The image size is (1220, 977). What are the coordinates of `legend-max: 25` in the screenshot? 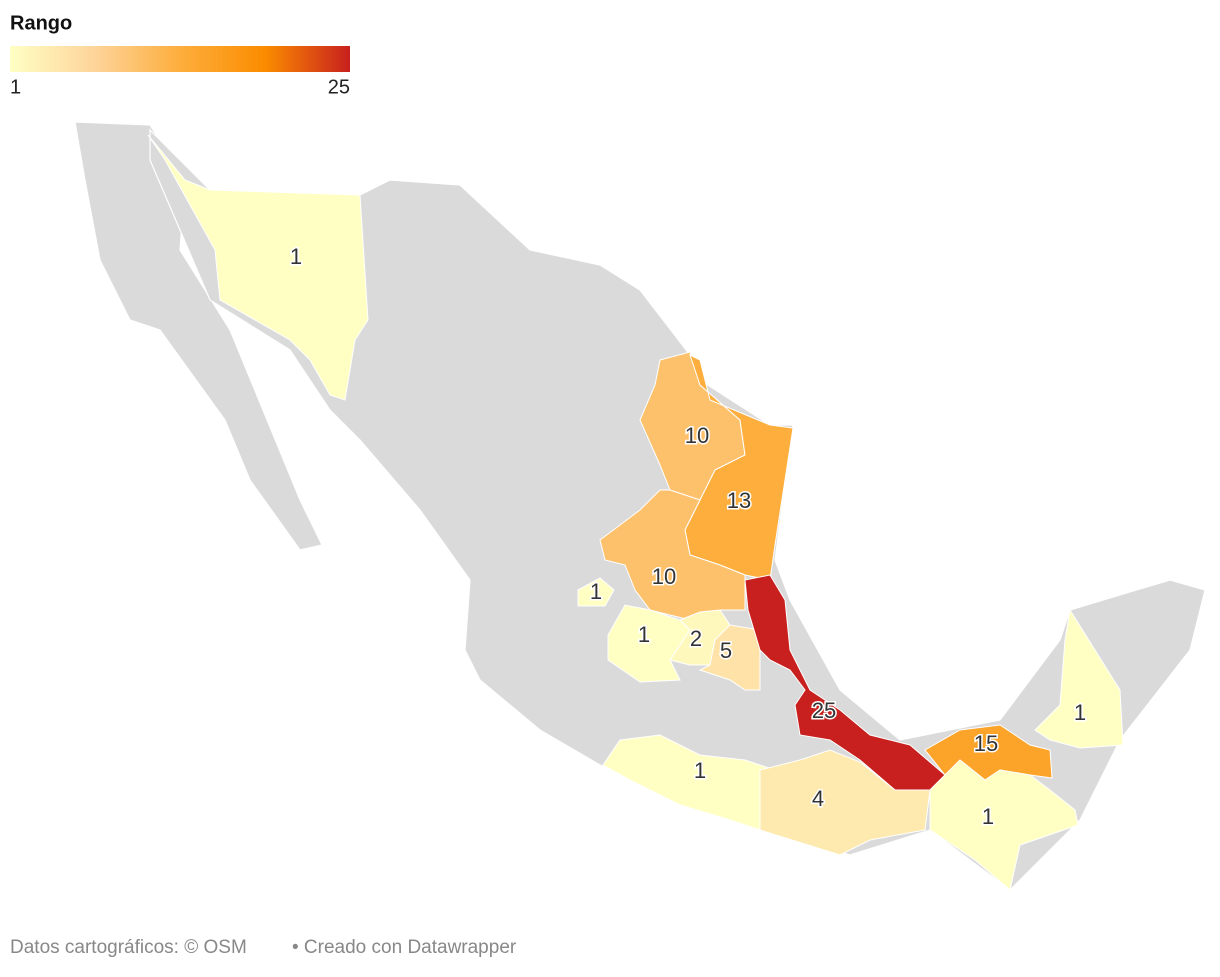 It's located at (339, 87).